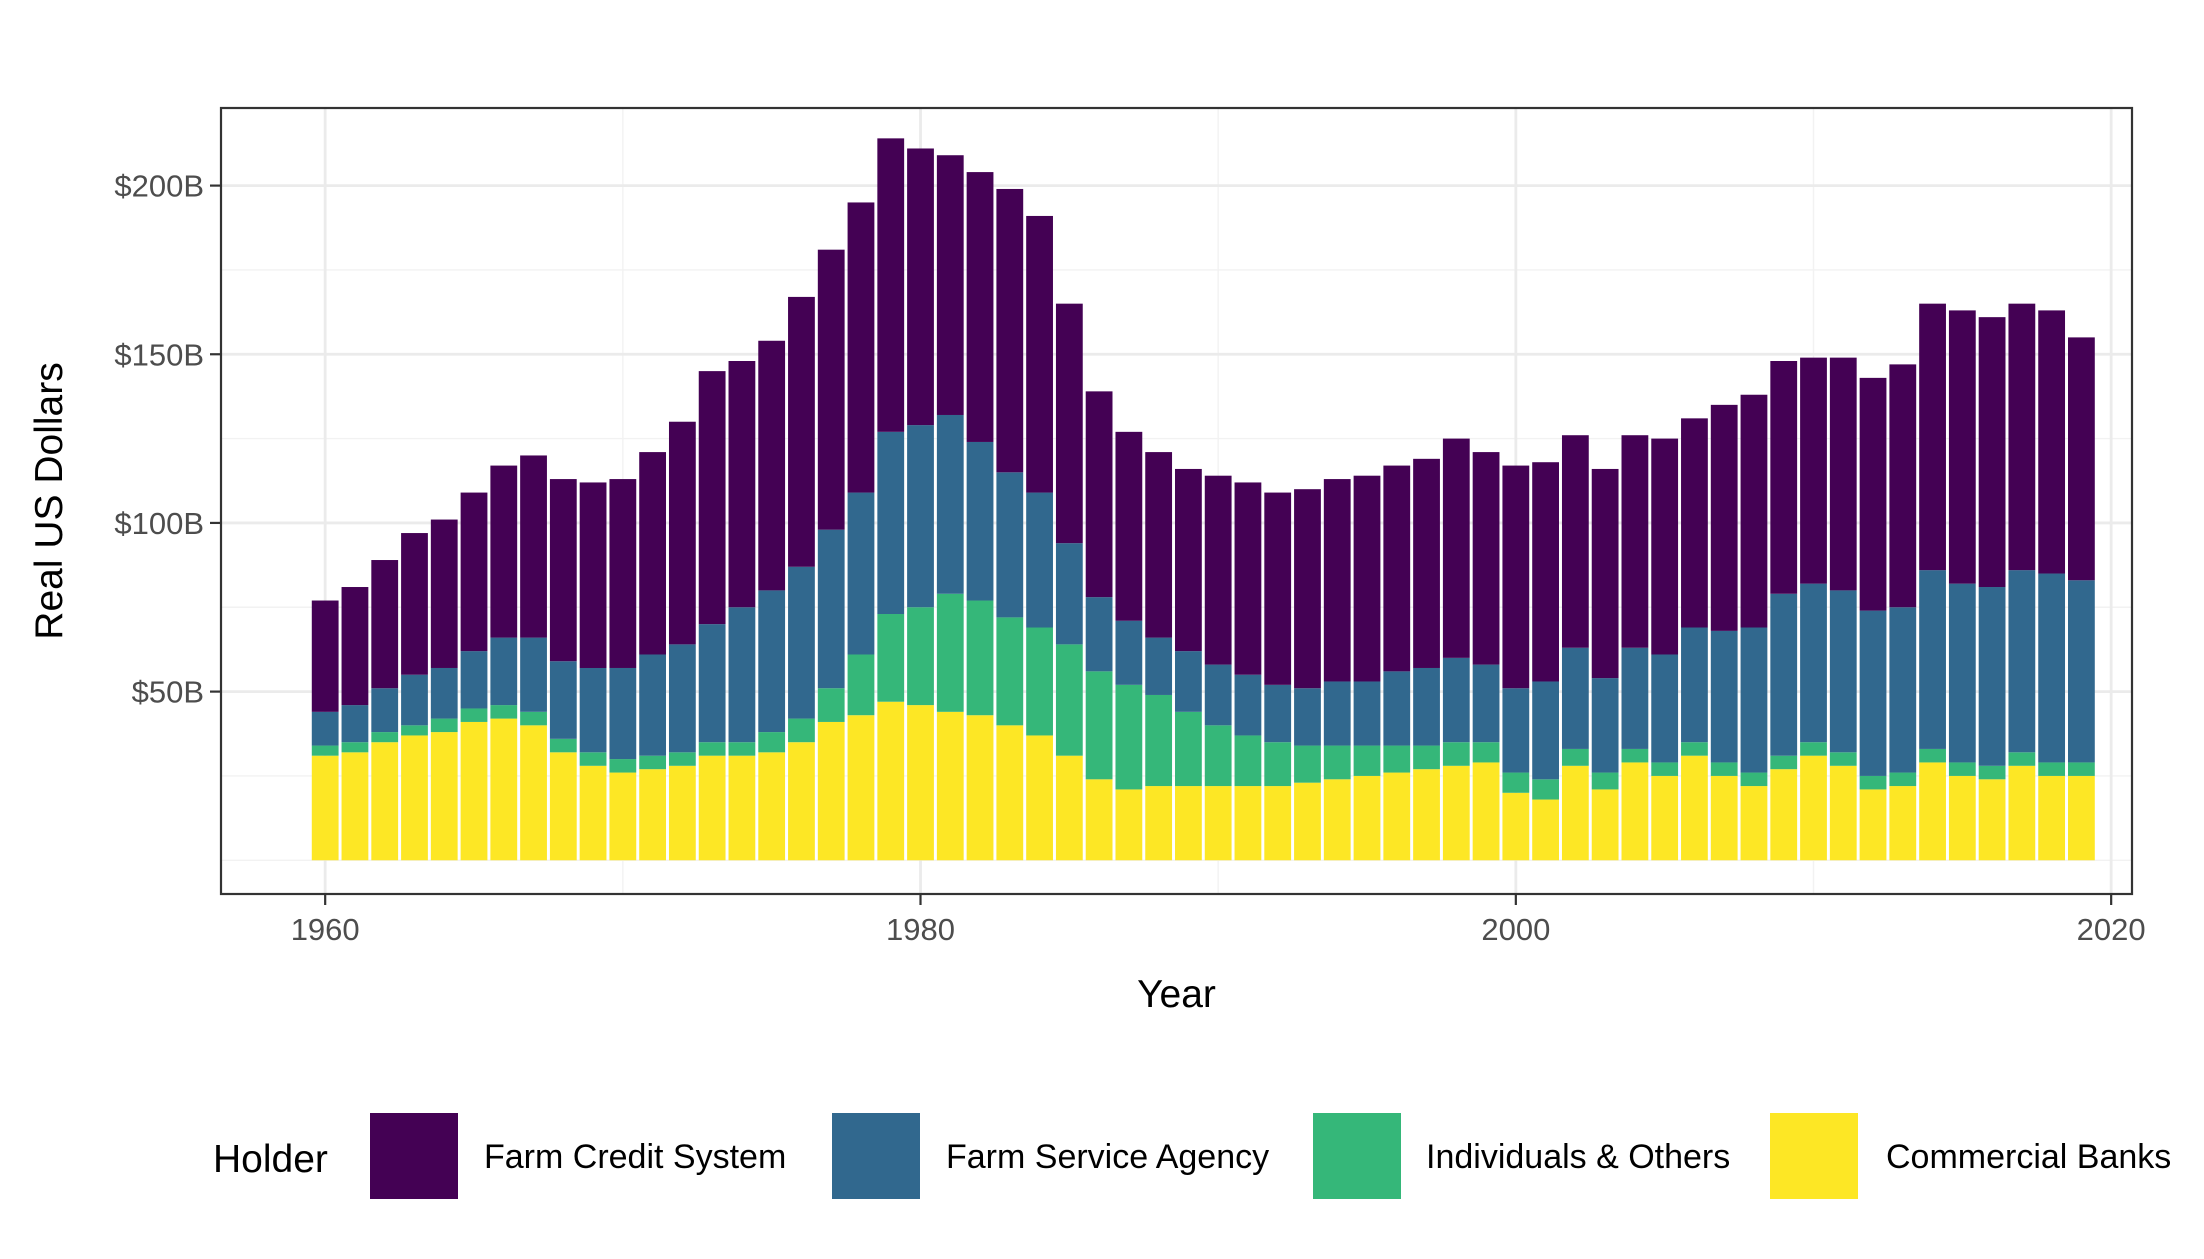  I want to click on x-tick-label: 1960, so click(325, 929).